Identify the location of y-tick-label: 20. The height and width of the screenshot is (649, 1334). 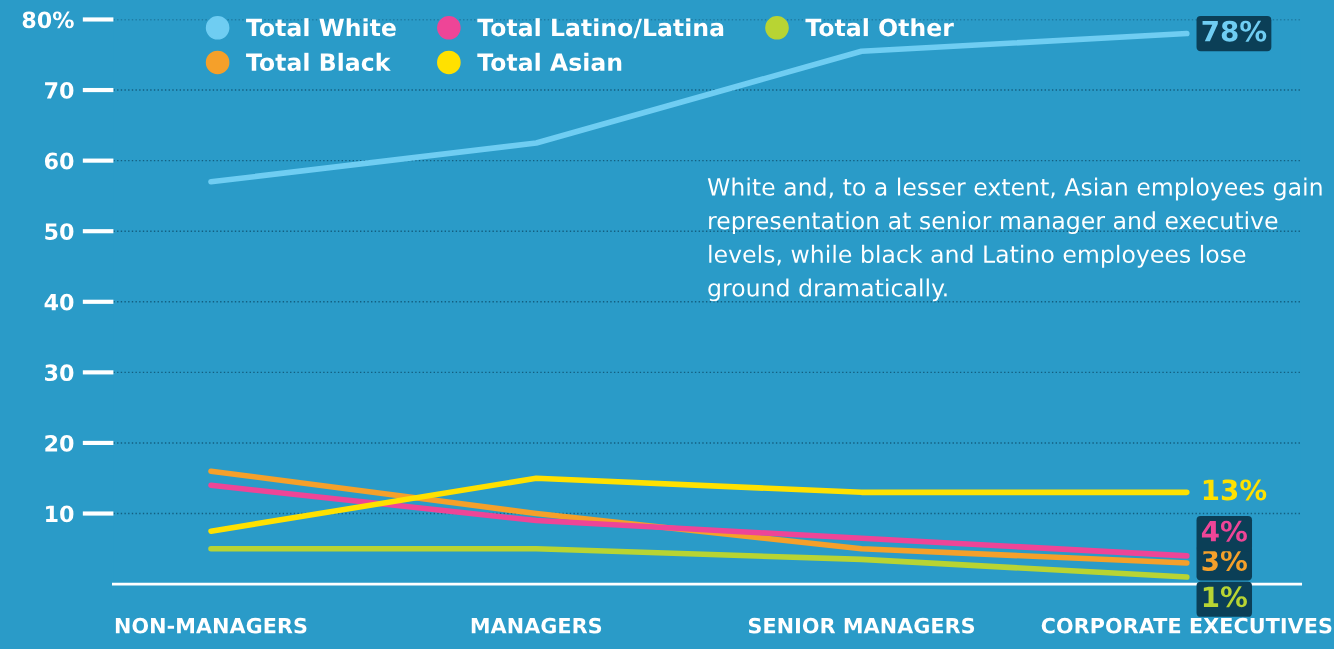
(59, 443).